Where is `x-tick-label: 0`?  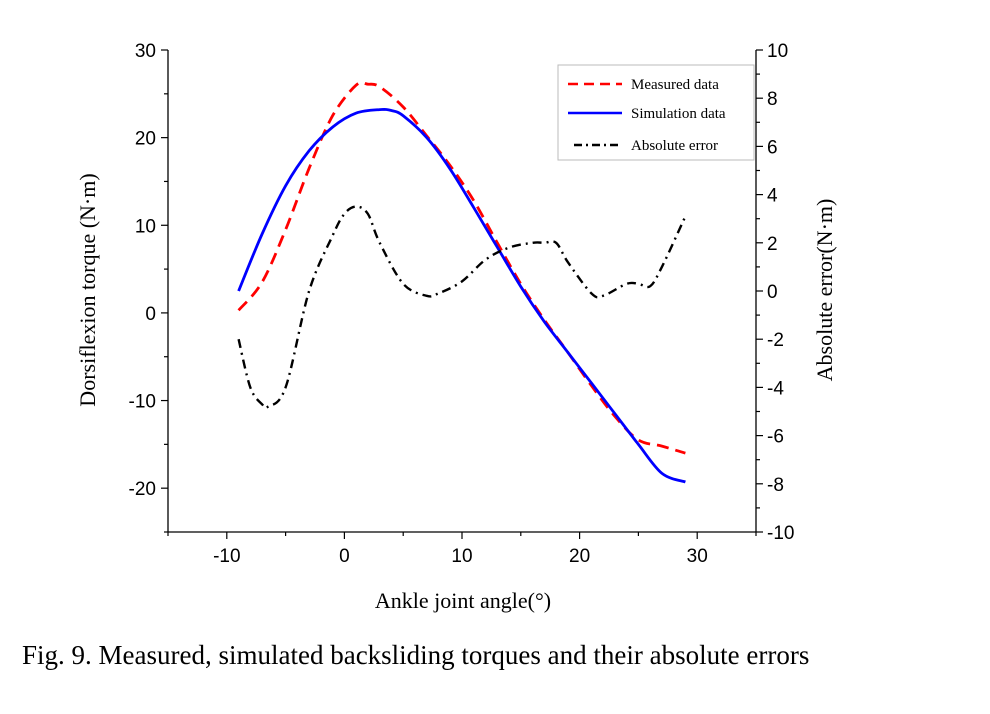 x-tick-label: 0 is located at coordinates (344, 556).